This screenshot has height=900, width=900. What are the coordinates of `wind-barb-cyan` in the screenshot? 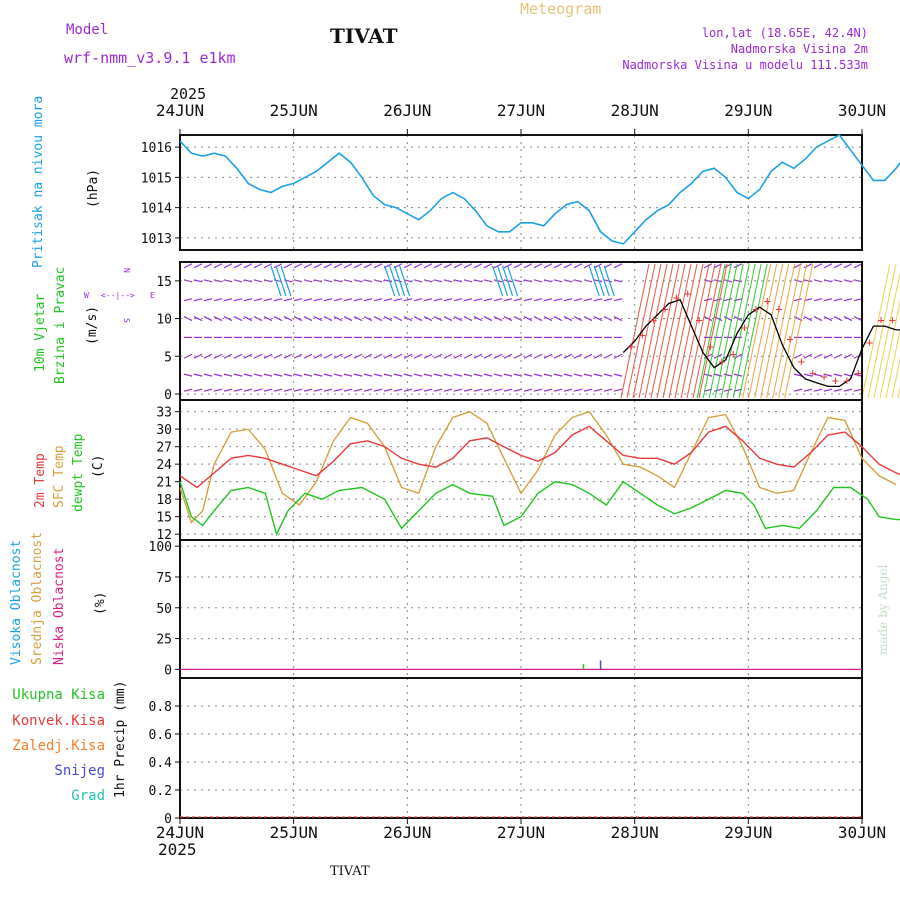 It's located at (599, 281).